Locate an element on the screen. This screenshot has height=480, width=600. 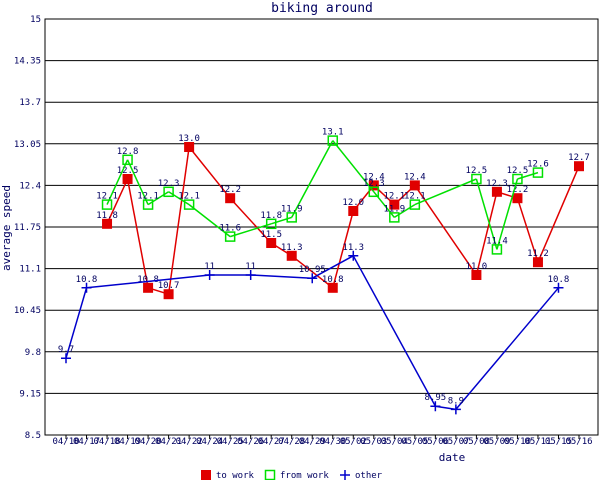
y-tick-label: 15 is located at coordinates (35, 20).